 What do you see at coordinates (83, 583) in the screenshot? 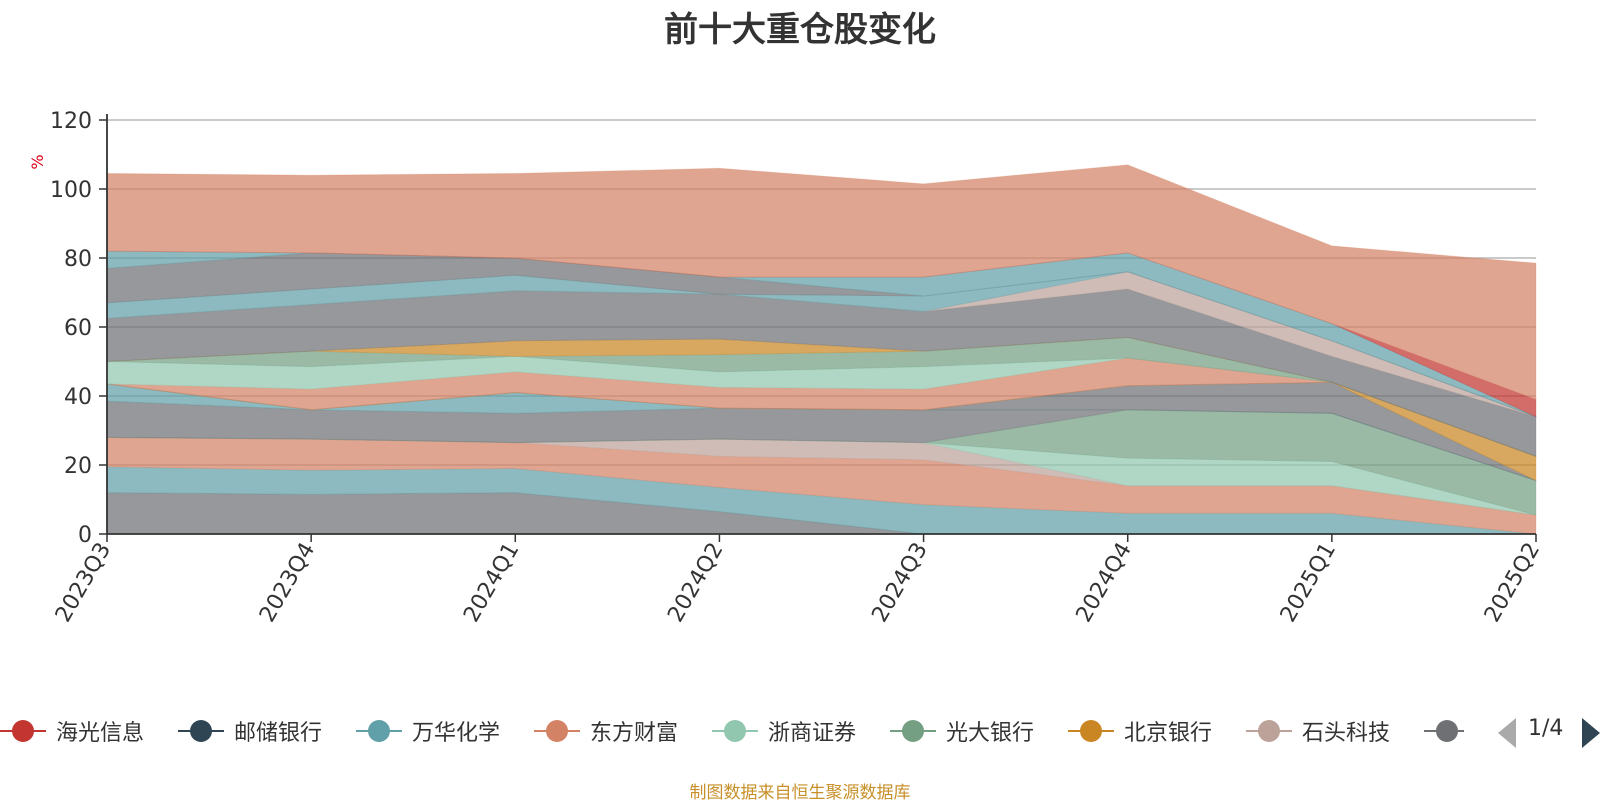
I see `x-tick-label: 2023Q3` at bounding box center [83, 583].